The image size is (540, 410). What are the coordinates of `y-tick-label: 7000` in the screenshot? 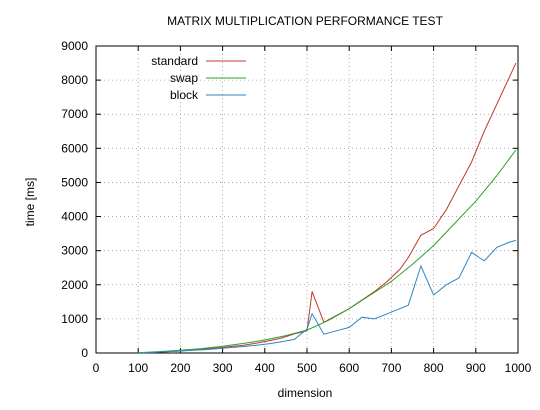 It's located at (74, 114).